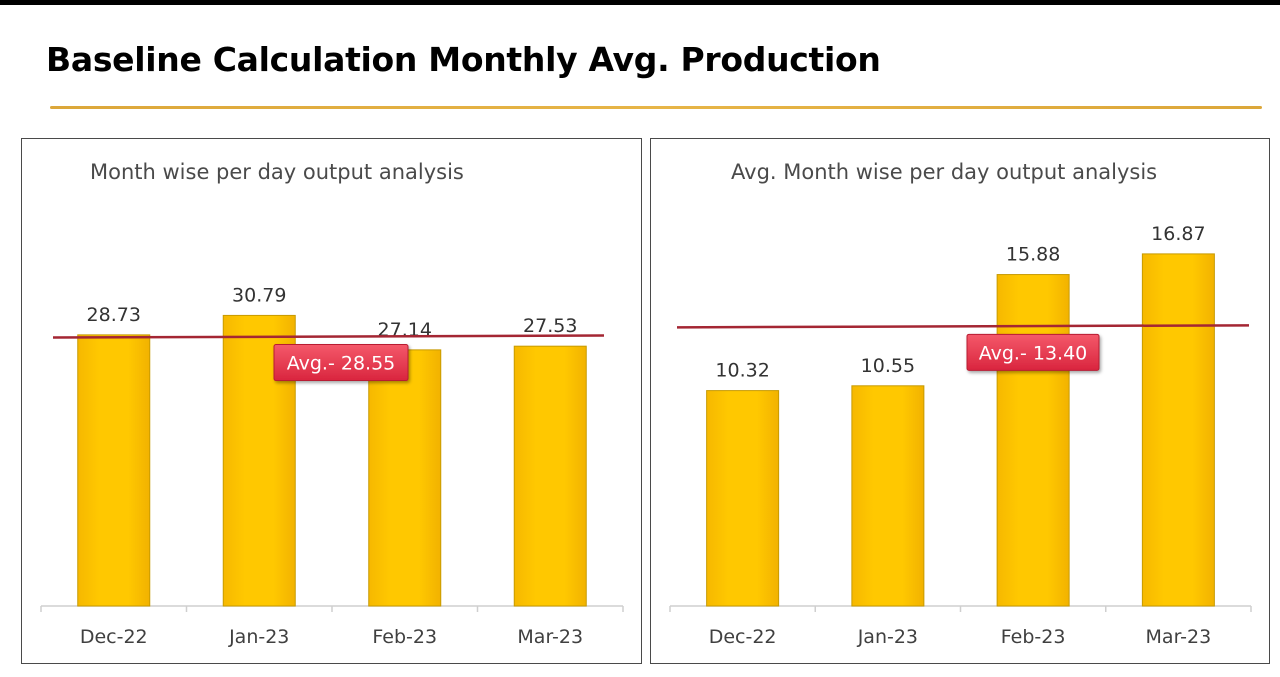 This screenshot has width=1280, height=677. I want to click on average-badge-label: Avg.- 13.40, so click(1033, 353).